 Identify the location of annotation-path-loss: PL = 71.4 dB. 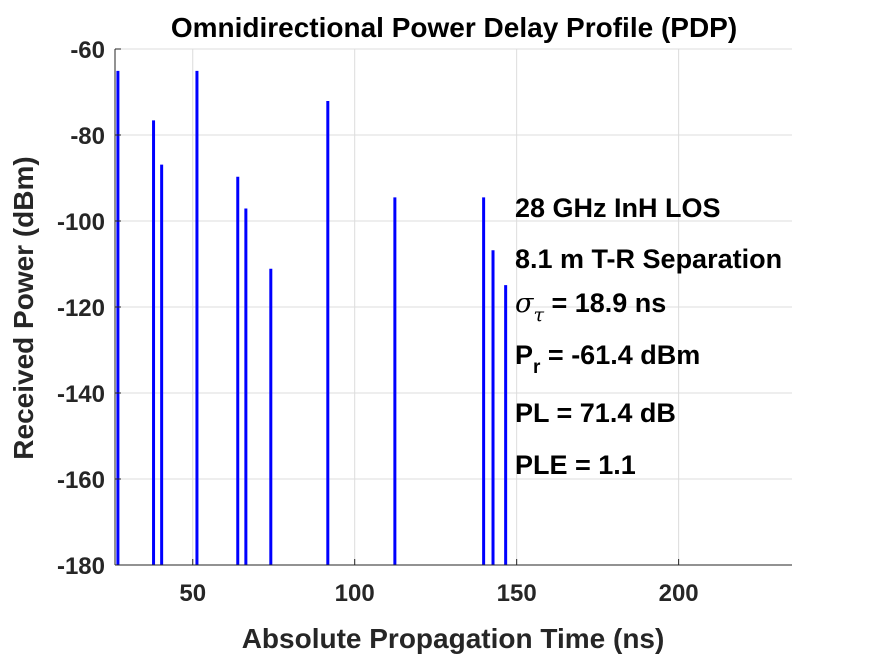
(595, 413).